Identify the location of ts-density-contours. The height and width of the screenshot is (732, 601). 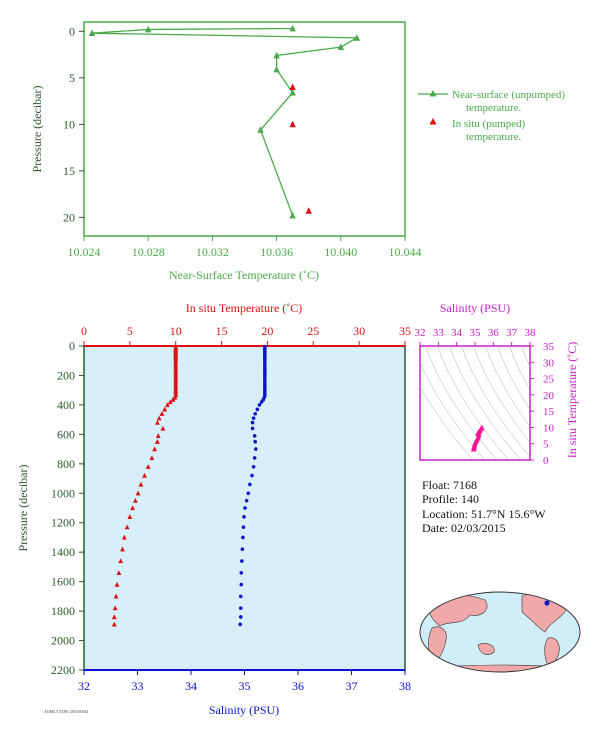
(475, 403).